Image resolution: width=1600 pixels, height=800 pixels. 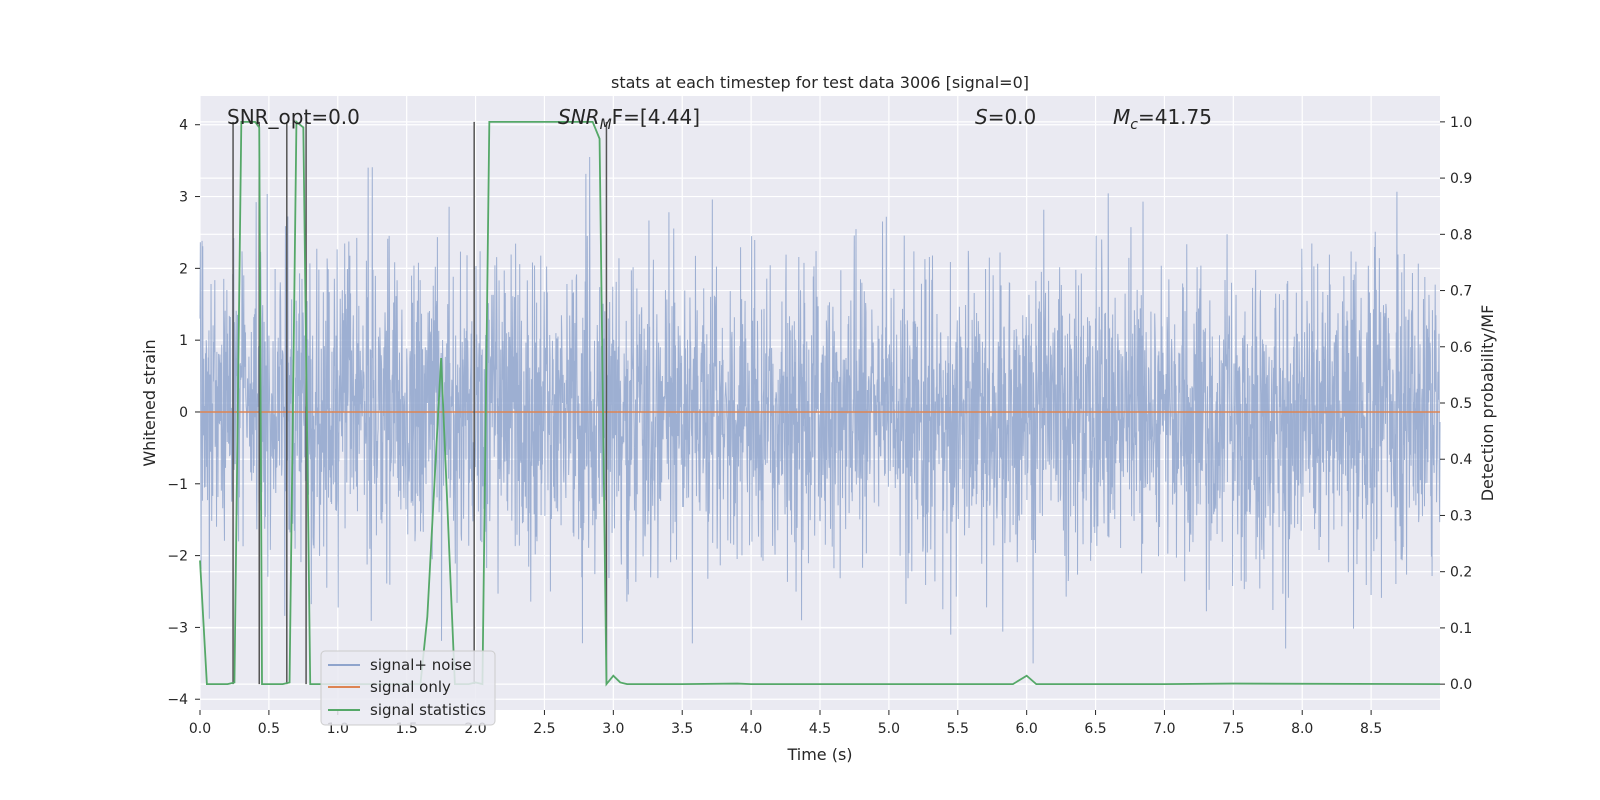 What do you see at coordinates (613, 729) in the screenshot?
I see `x-tick-label: 3.0` at bounding box center [613, 729].